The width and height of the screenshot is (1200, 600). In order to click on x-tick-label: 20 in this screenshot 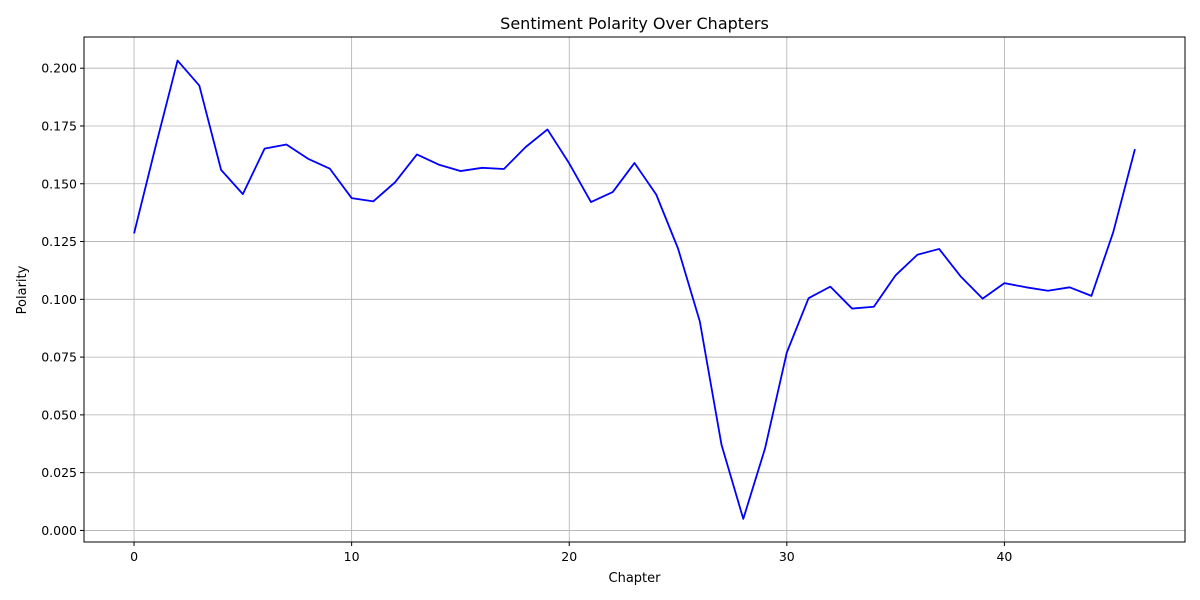, I will do `click(569, 556)`.